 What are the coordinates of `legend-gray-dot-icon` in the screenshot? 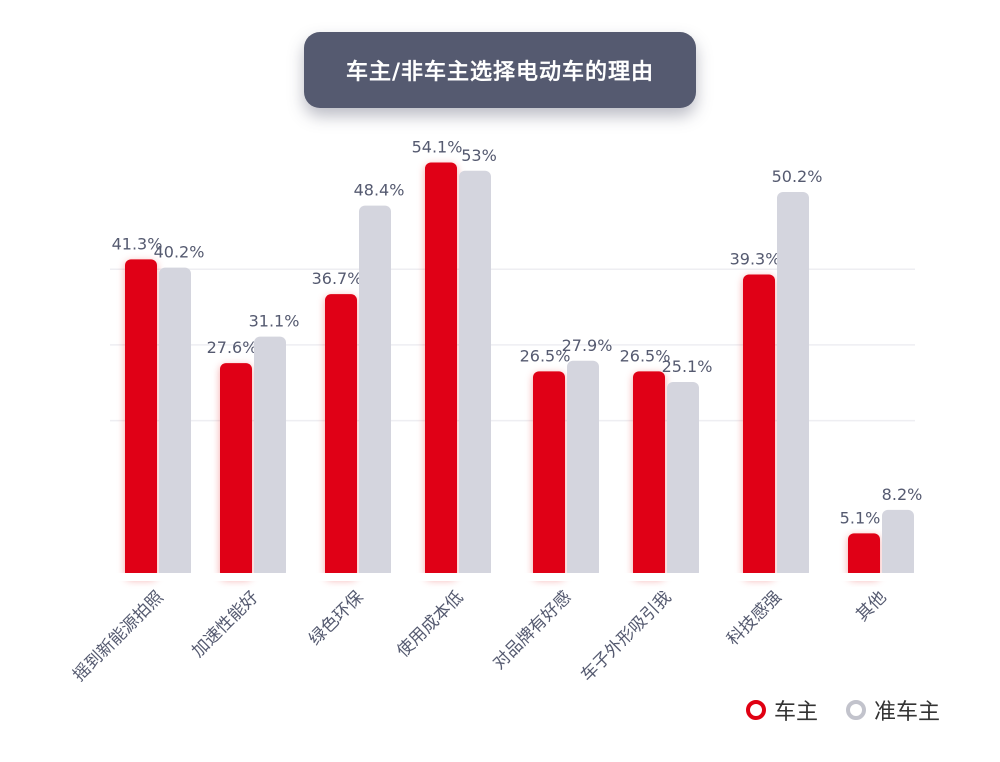 It's located at (856, 710).